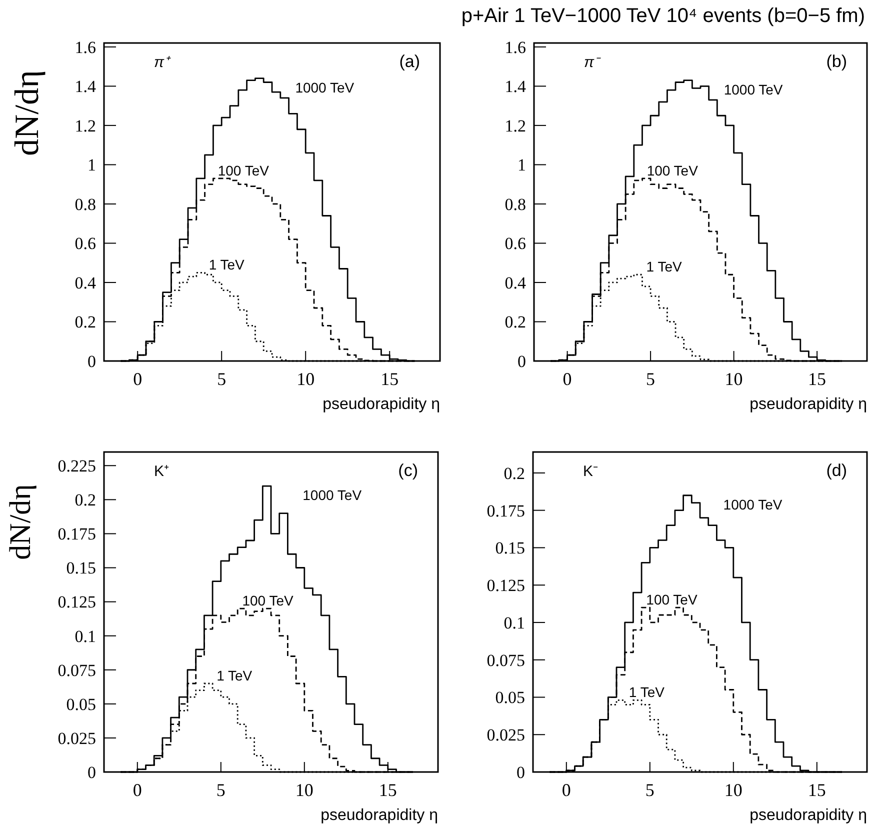  Describe the element at coordinates (836, 61) in the screenshot. I see `annotation: (b)` at that location.